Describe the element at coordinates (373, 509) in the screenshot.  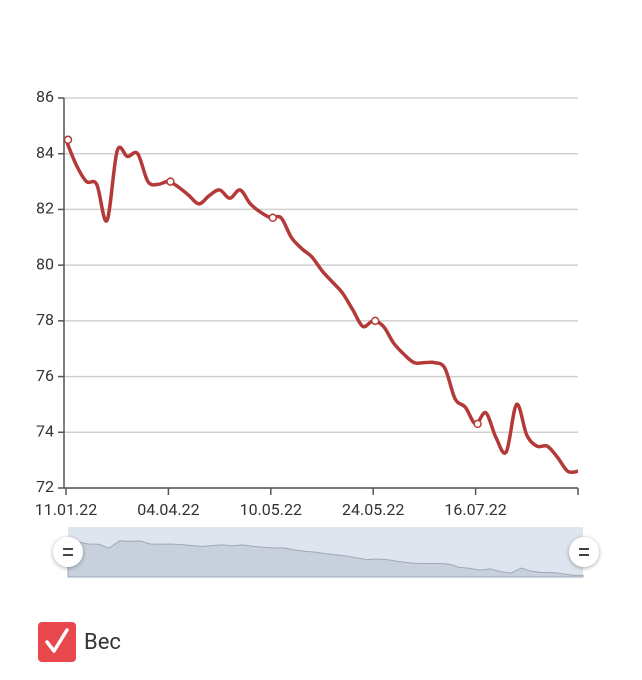
I see `x-tick-label: 24.05.22` at that location.